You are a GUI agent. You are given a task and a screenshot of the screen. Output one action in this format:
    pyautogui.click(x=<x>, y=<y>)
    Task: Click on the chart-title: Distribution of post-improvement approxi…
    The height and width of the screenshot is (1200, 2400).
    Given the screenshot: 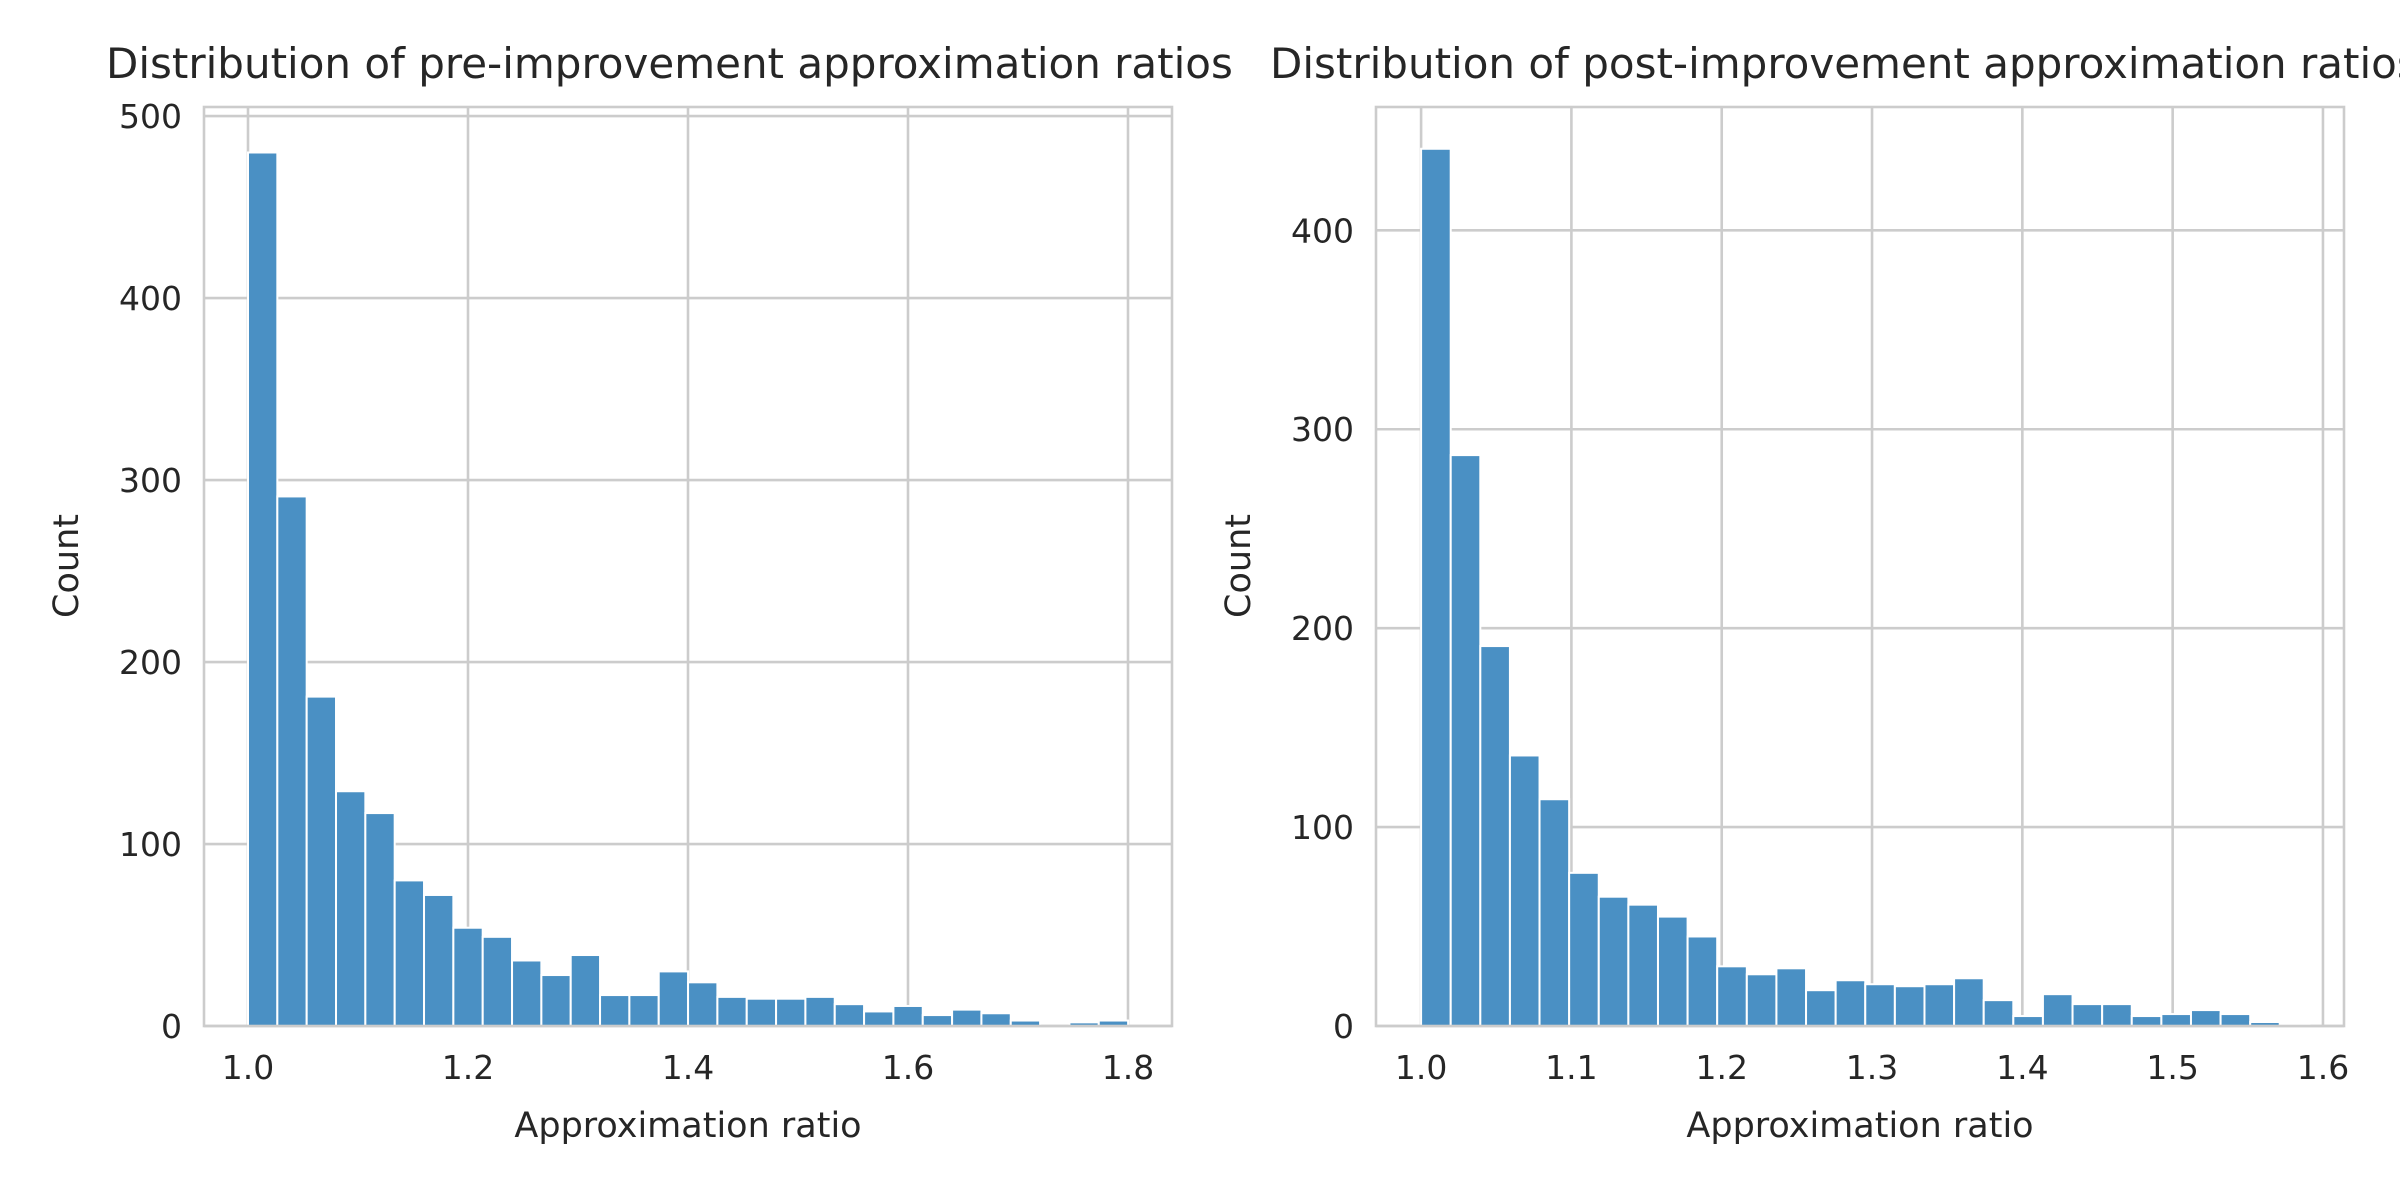 What is the action you would take?
    pyautogui.click(x=1835, y=63)
    